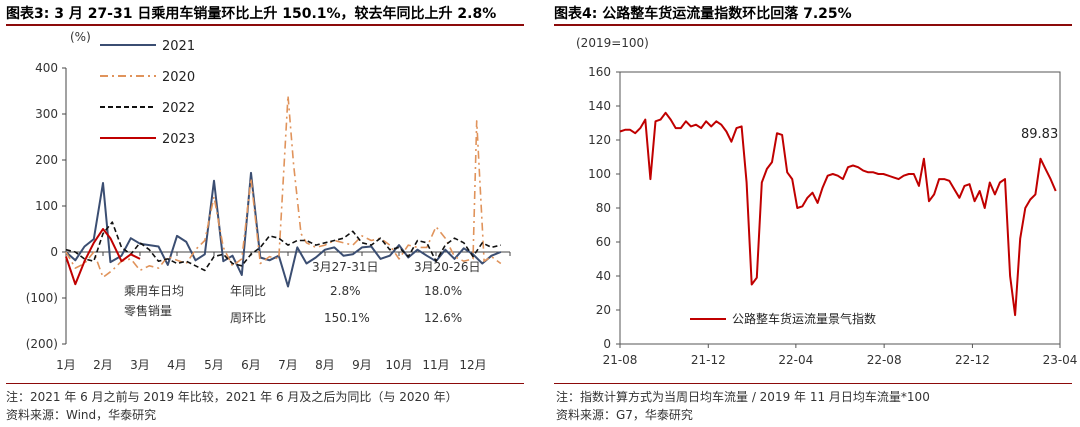 The image size is (1080, 427). I want to click on note-right: 注：指数计算方式为当周日均车流量 / 2019 年 11 月日均车流量*100, so click(743, 397).